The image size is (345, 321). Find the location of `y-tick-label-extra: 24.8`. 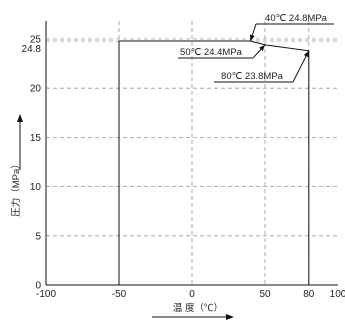

y-tick-label-extra: 24.8 is located at coordinates (32, 49).